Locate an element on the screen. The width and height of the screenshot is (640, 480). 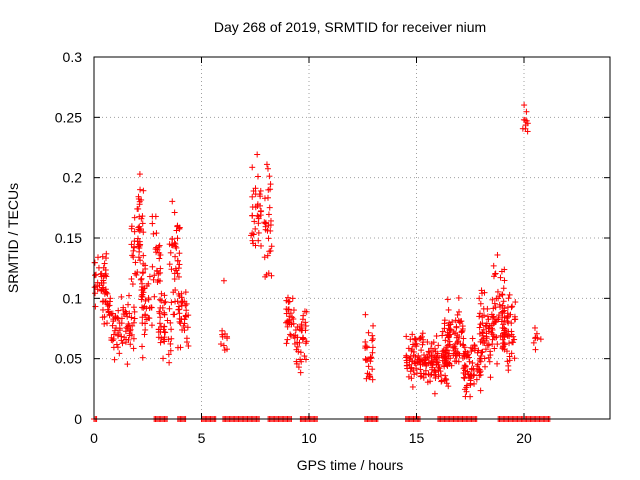
y-axis-label: SRMTID / TECUs is located at coordinates (13, 238).